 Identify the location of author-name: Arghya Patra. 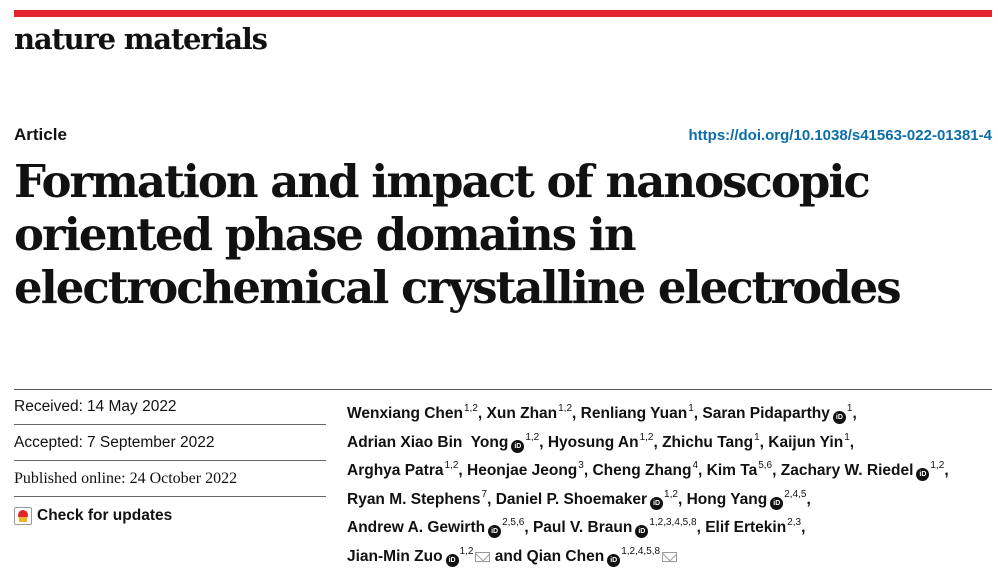
(395, 470).